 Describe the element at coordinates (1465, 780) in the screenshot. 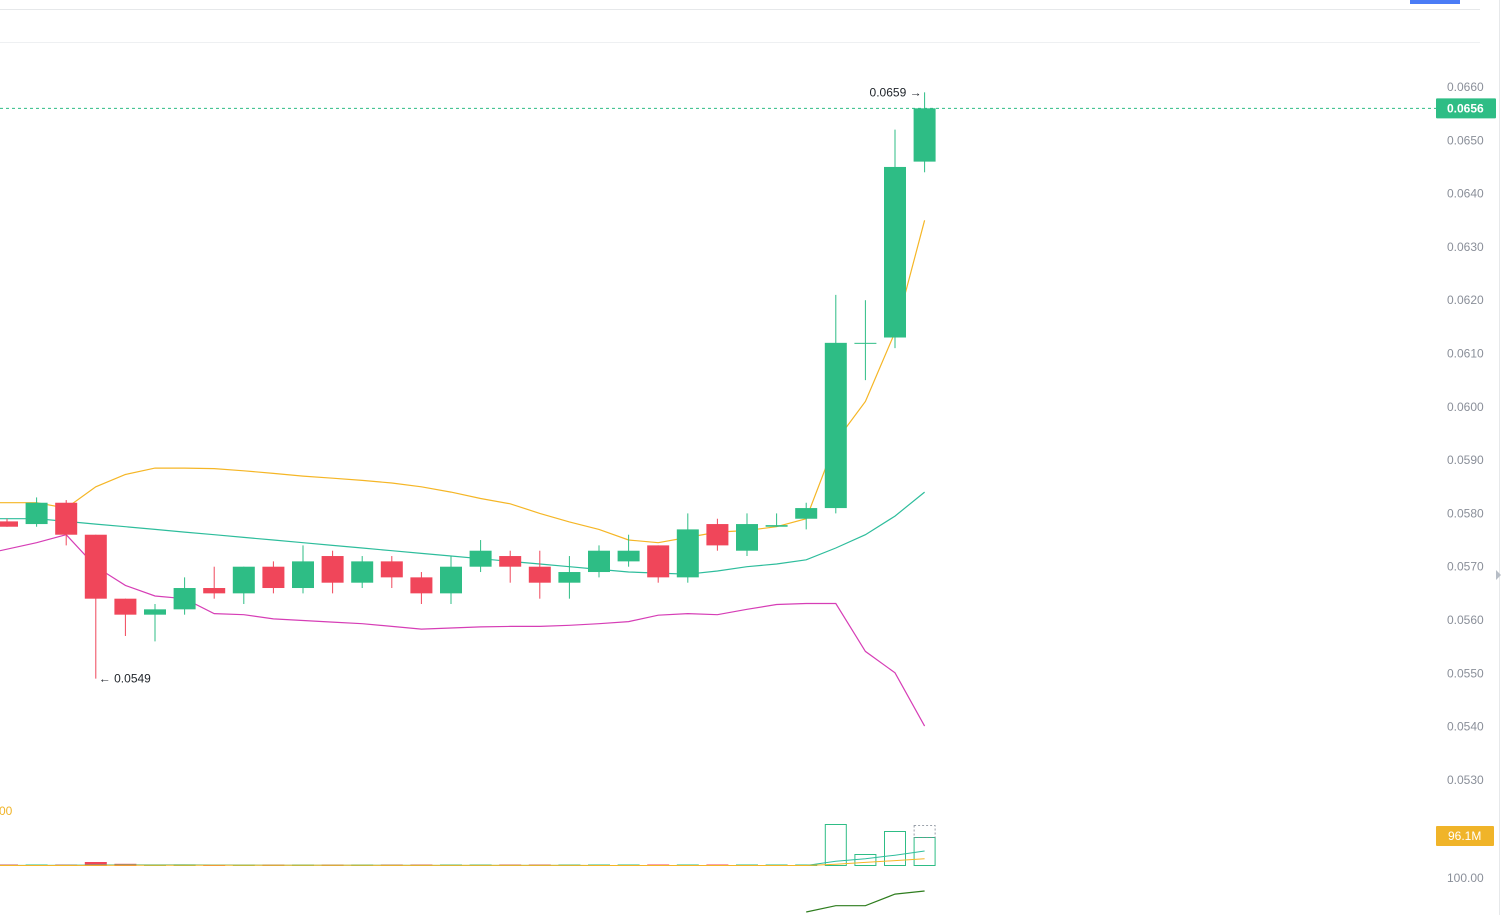

I see `price-tick-label: 0.0530` at that location.